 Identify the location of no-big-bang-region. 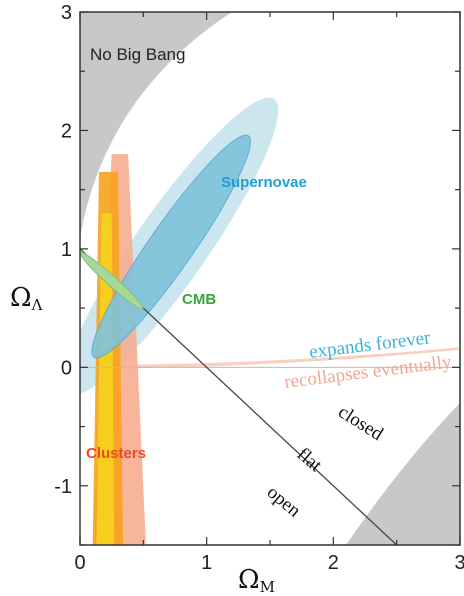
(156, 125).